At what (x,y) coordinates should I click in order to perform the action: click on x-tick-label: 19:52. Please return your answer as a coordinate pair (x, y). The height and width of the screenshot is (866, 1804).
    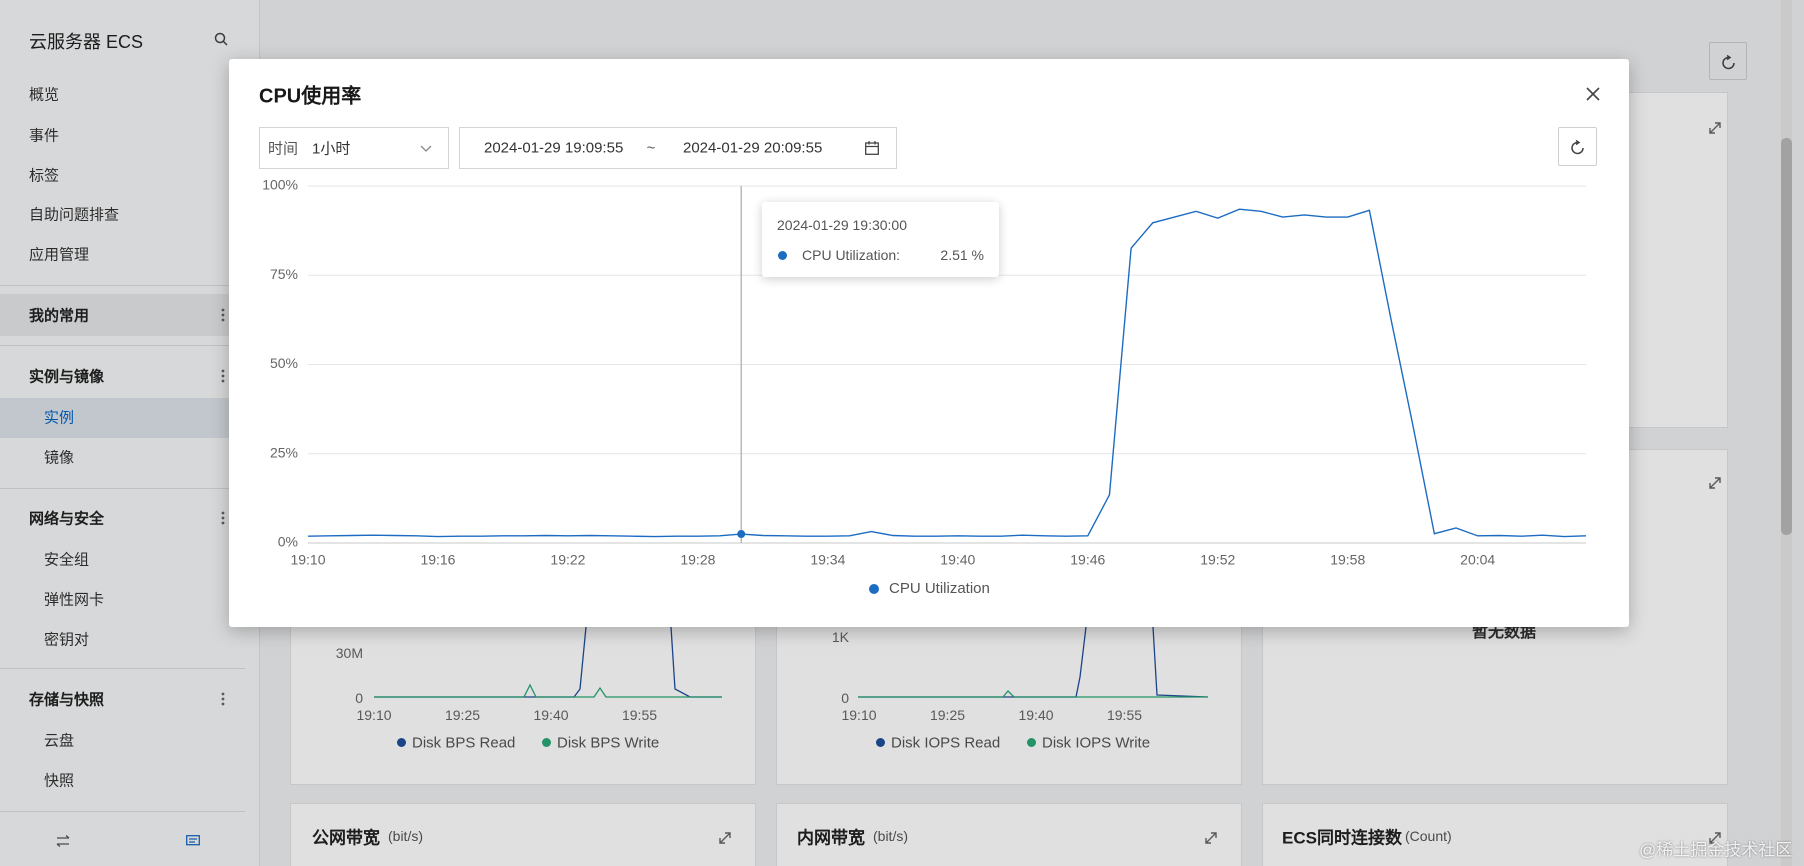
    Looking at the image, I should click on (1217, 560).